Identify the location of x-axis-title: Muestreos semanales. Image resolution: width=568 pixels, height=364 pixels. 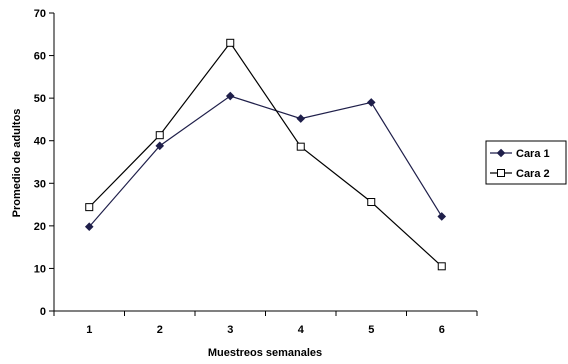
(265, 353).